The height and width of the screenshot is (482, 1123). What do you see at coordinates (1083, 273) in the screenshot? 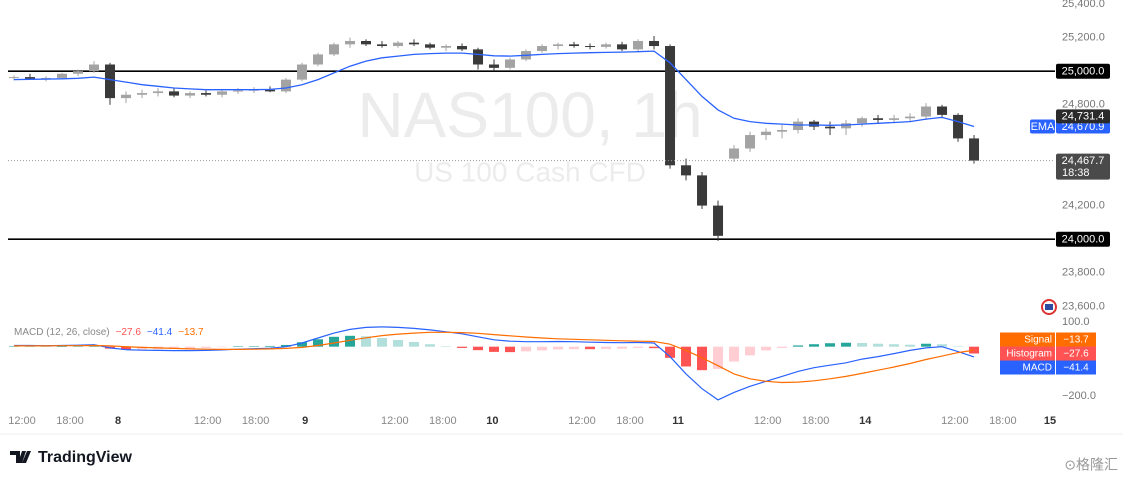
I see `y-tick-label: 23,800.0` at bounding box center [1083, 273].